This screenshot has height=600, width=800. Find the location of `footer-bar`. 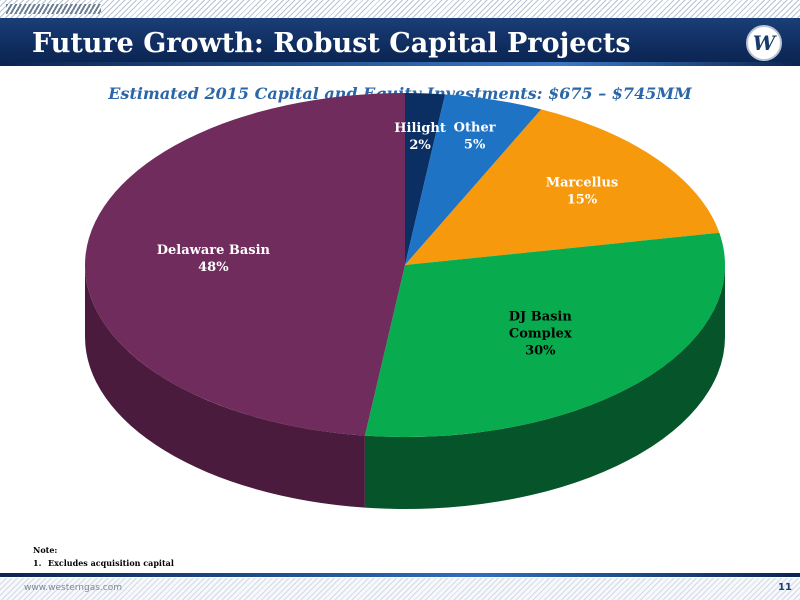

footer-bar is located at coordinates (400, 589).